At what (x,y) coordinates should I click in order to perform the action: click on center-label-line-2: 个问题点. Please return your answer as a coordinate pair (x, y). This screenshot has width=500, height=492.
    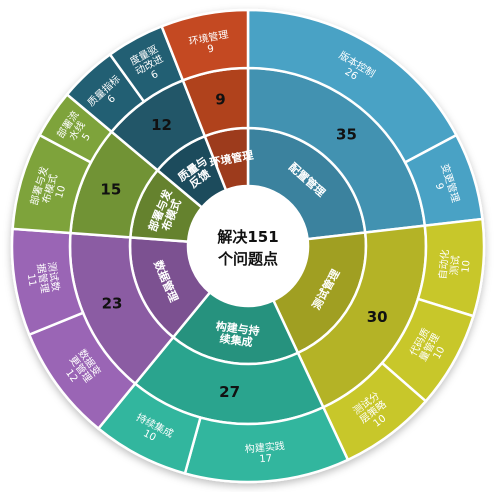
    Looking at the image, I should click on (247, 259).